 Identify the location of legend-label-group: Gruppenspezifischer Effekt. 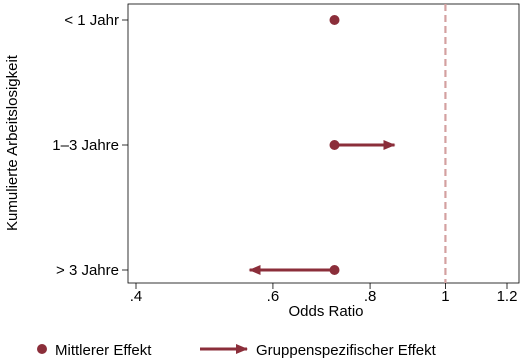
(346, 350).